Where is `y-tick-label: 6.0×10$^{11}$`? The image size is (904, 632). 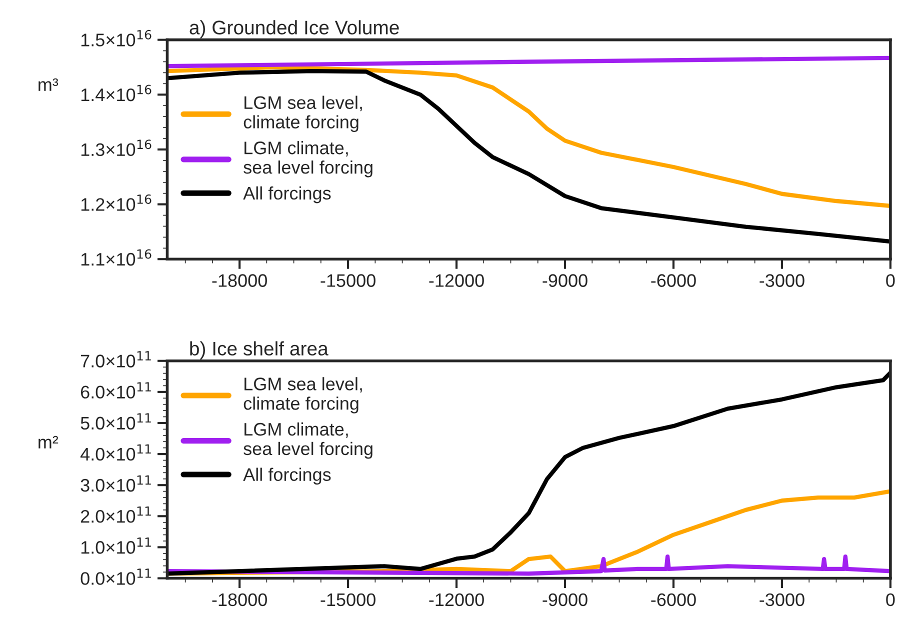
y-tick-label: 6.0×10$^{11}$ is located at coordinates (115, 390).